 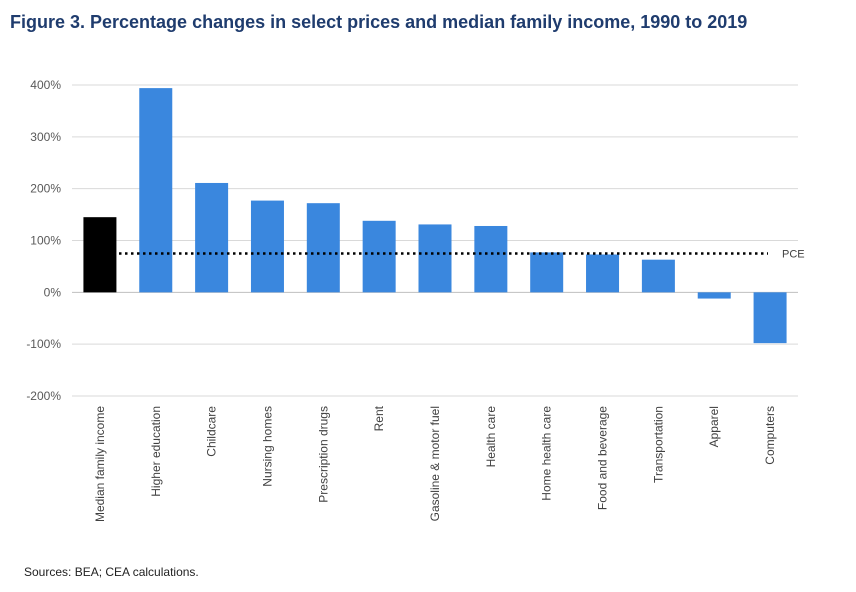 I want to click on x-category-label: Computers, so click(x=770, y=435).